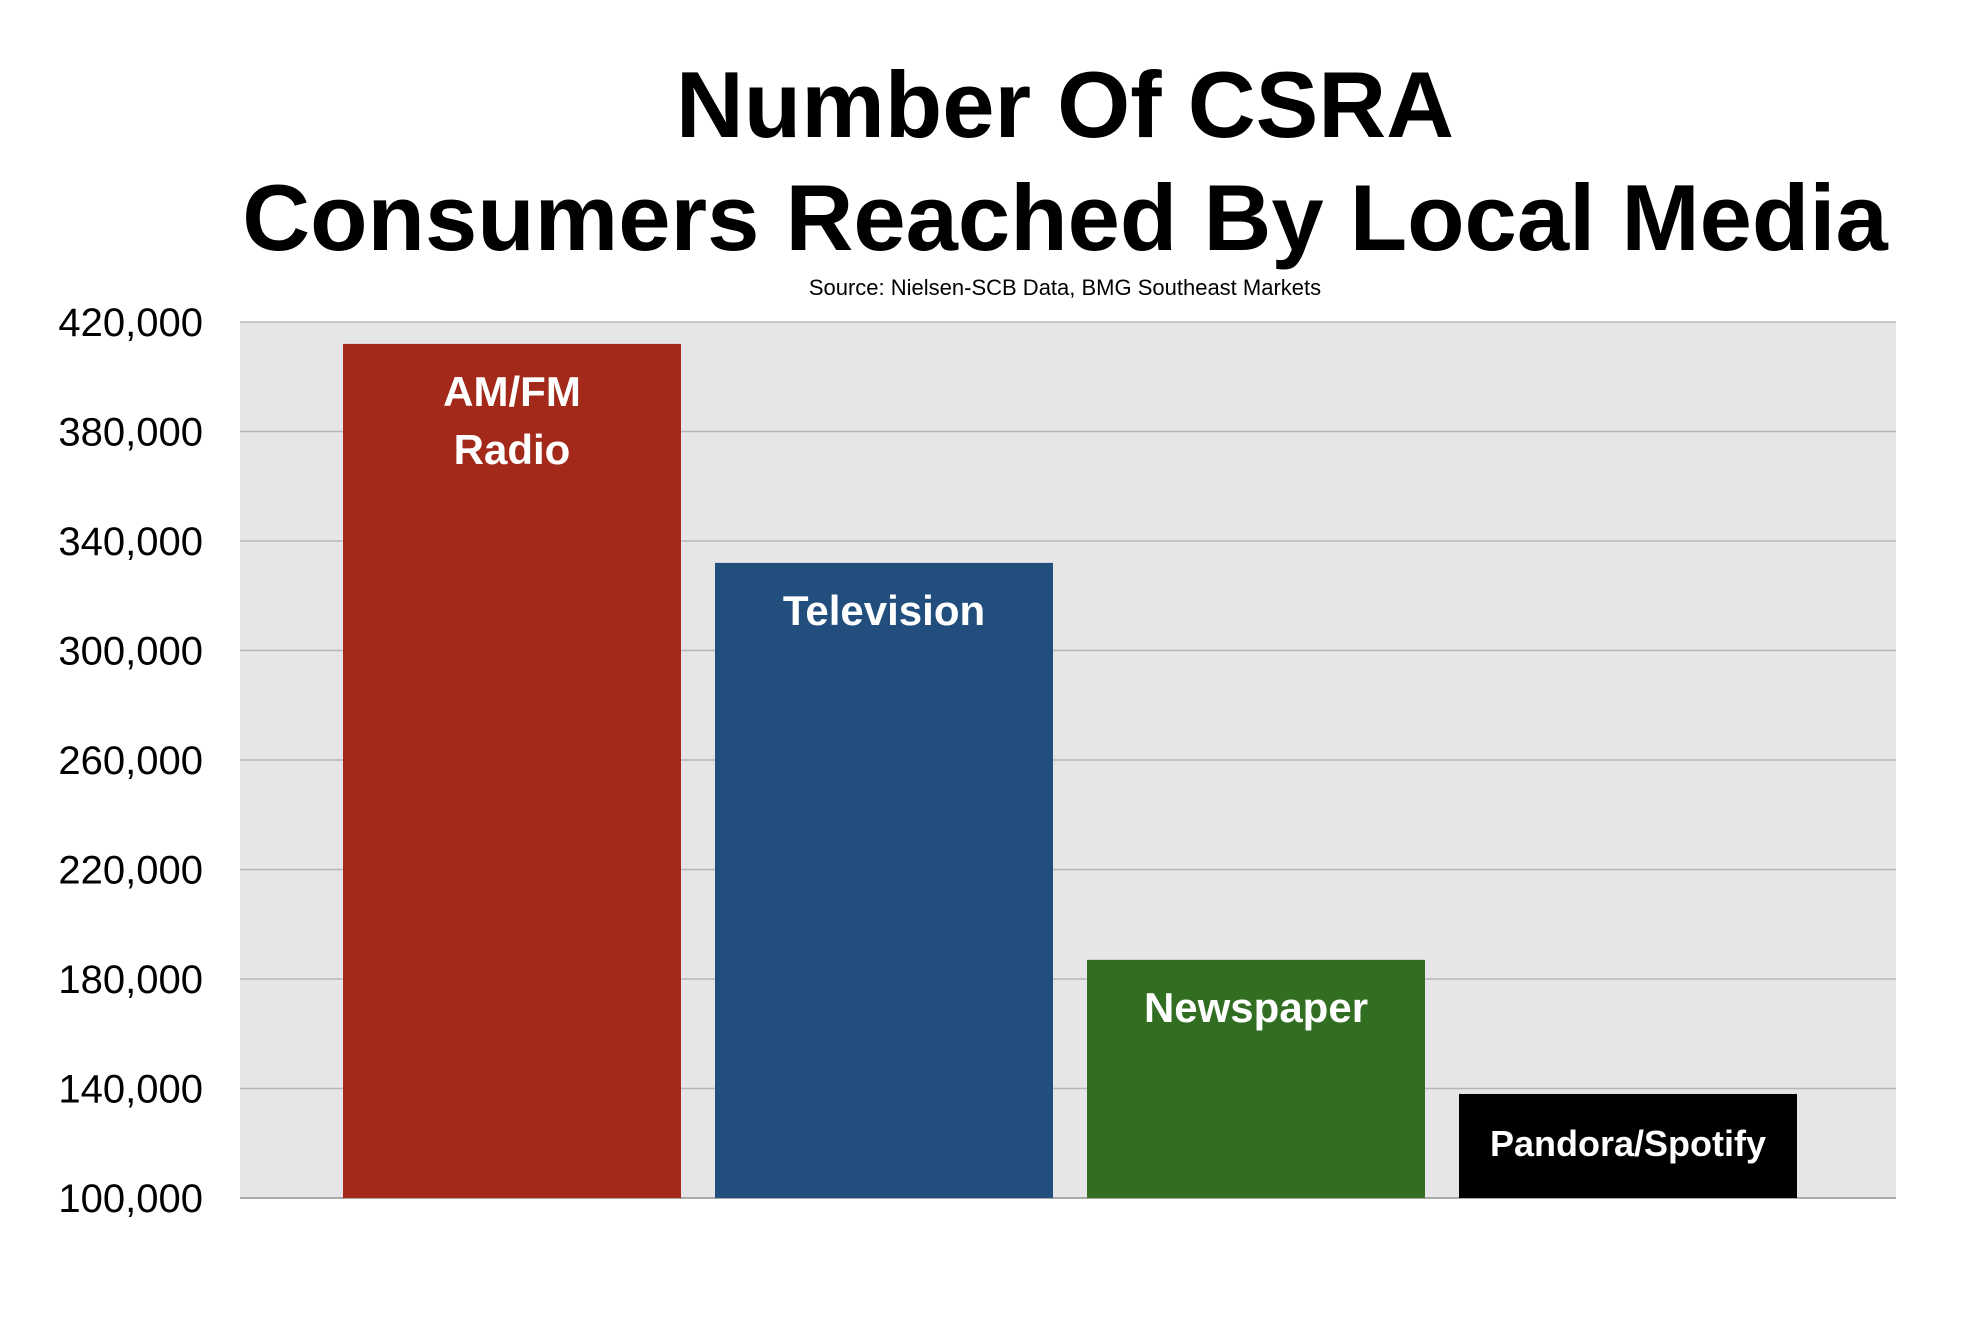  Describe the element at coordinates (130, 433) in the screenshot. I see `y-tick-label: 380,000` at that location.